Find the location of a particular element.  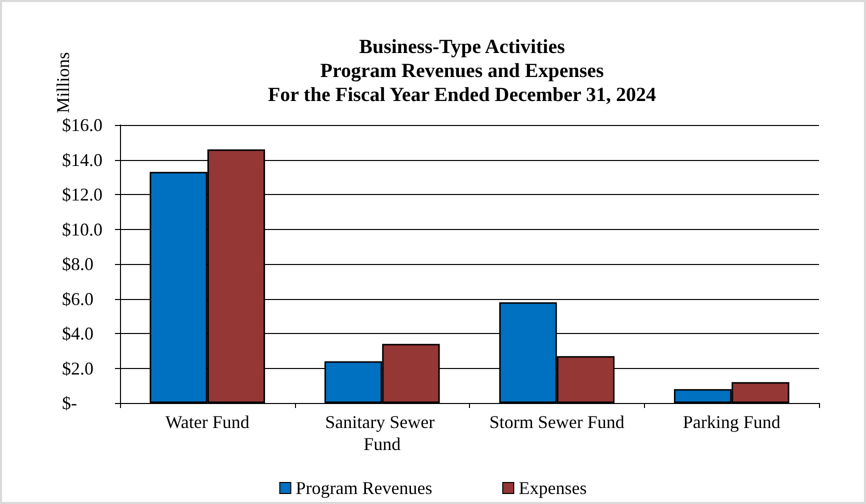

x-tick-label: Storm Sewer Fund is located at coordinates (556, 422).